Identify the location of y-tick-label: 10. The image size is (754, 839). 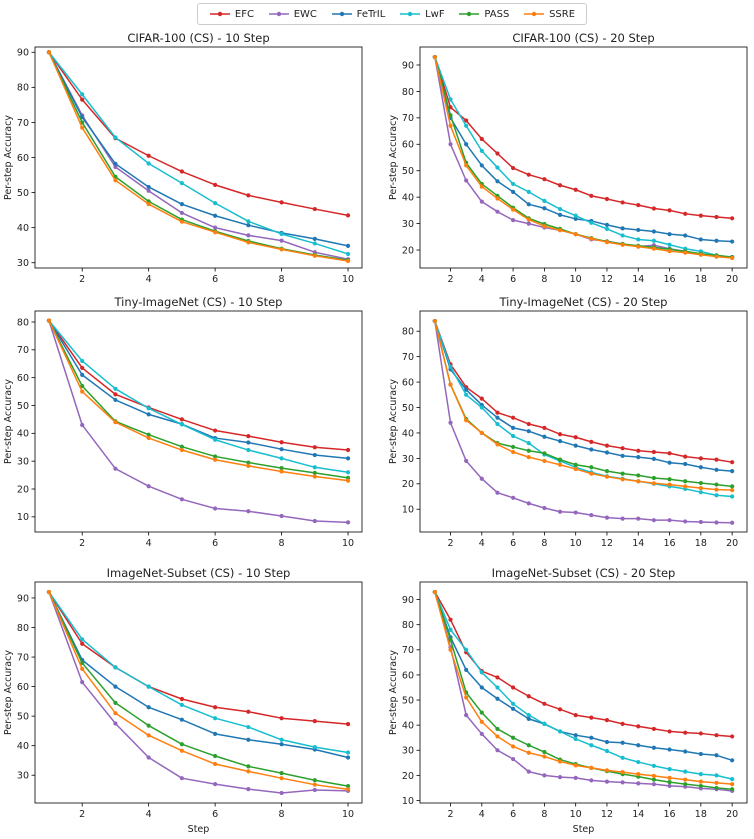
(408, 801).